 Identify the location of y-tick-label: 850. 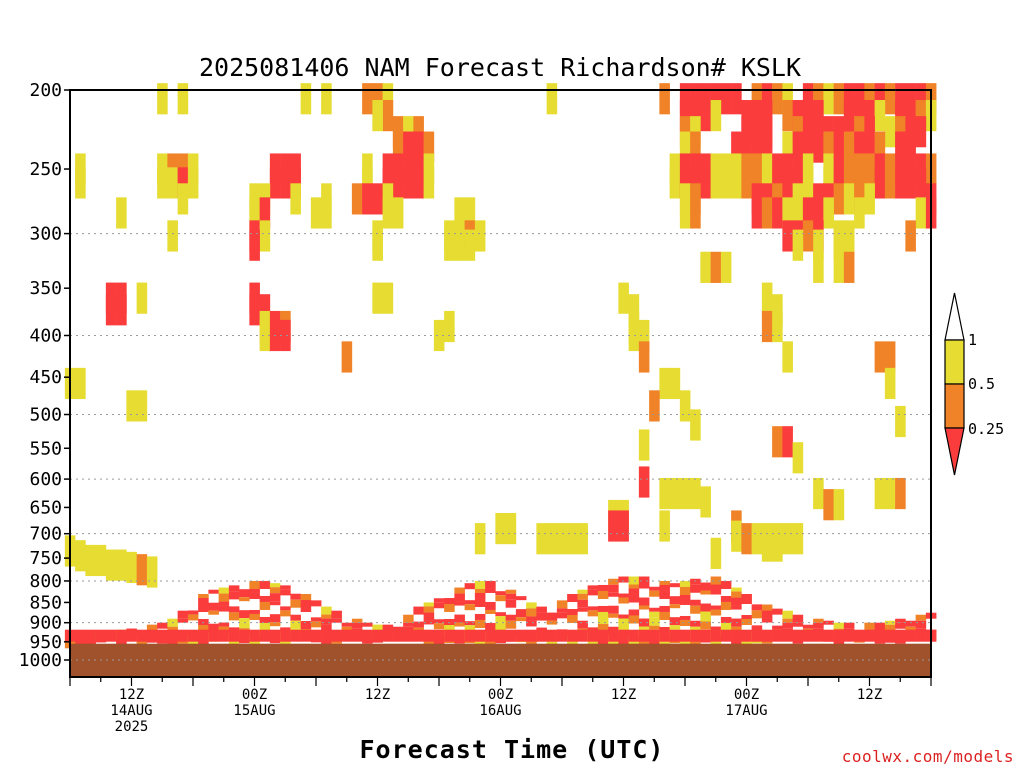
(45, 602).